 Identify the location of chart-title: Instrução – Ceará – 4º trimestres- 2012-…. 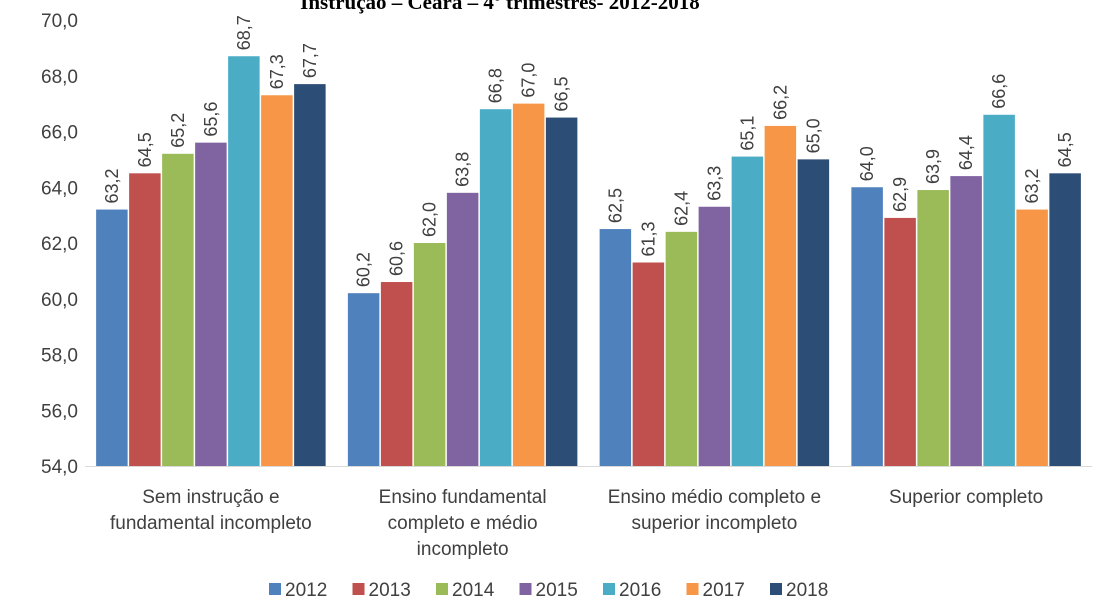
(500, 7).